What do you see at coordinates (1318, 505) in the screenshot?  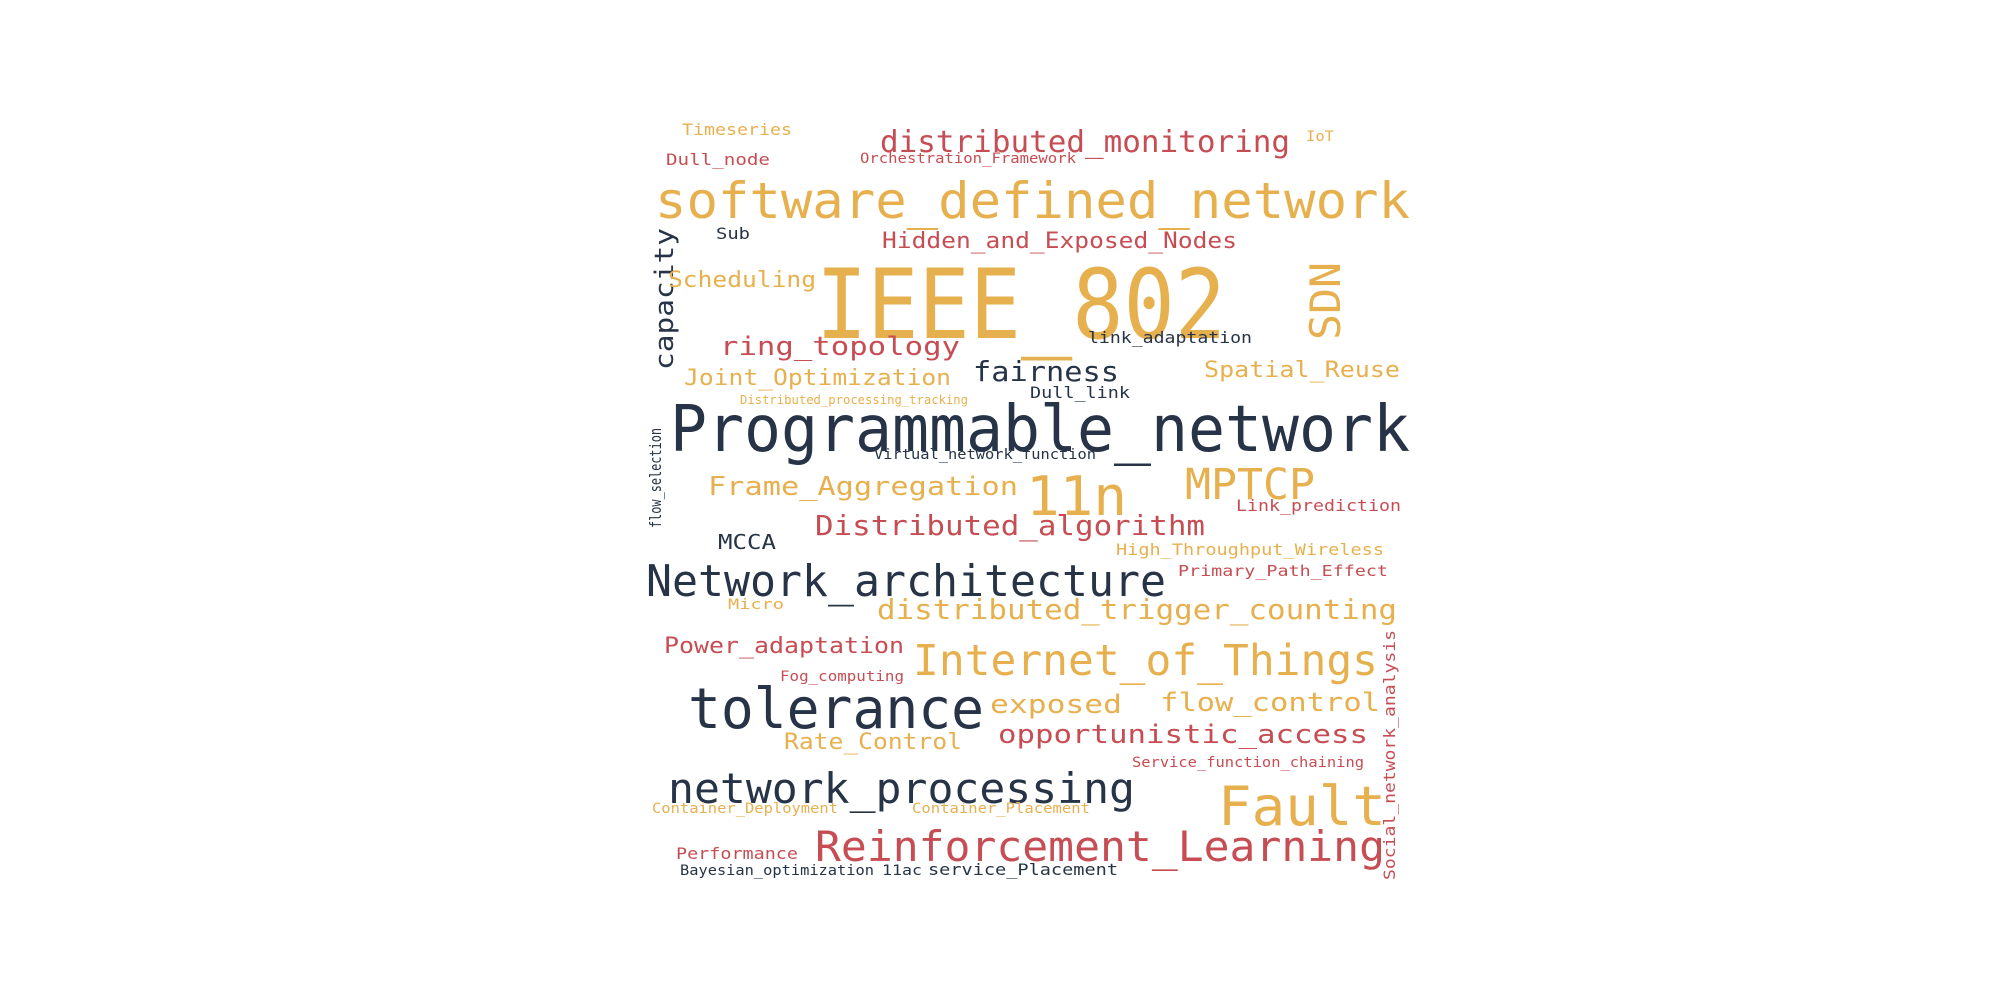 I see `word-link-prediction: Link_prediction` at bounding box center [1318, 505].